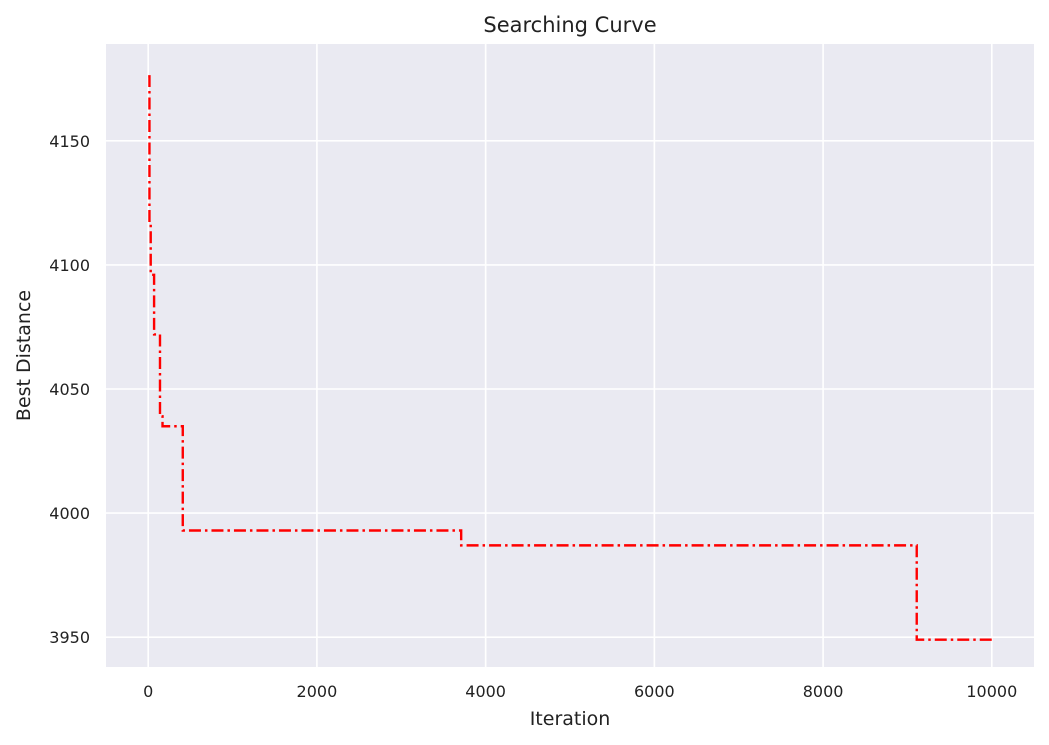 This screenshot has width=1049, height=745. I want to click on x-axis-label: Iteration, so click(570, 719).